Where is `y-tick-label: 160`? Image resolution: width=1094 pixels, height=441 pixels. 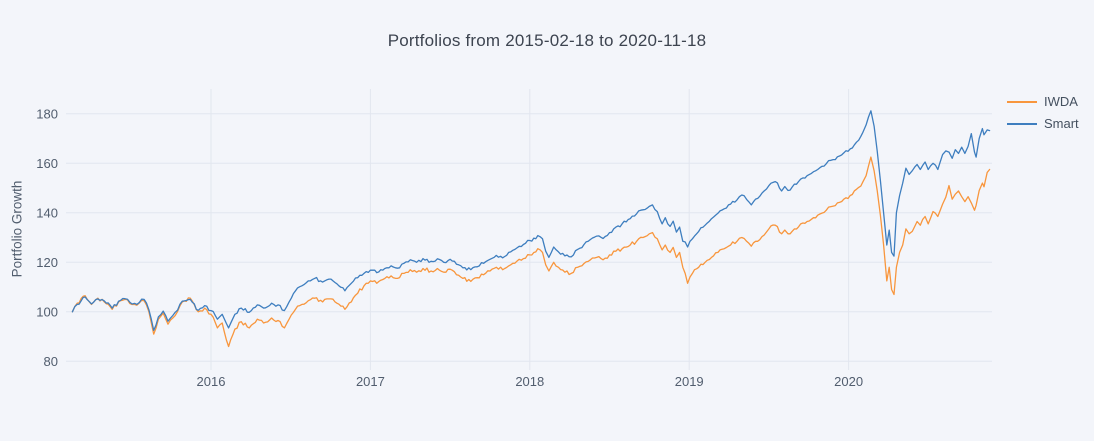
y-tick-label: 160 is located at coordinates (47, 163).